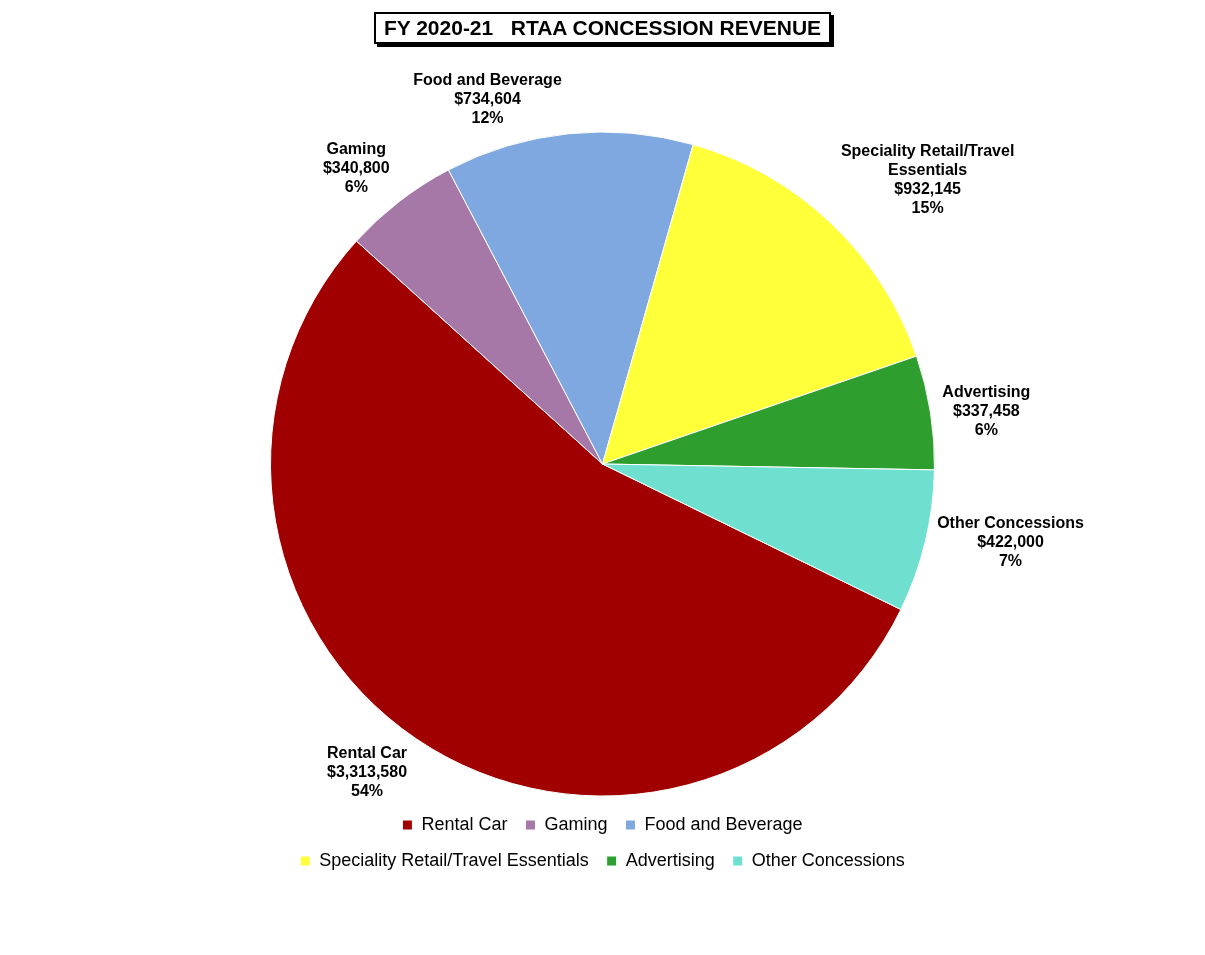  What do you see at coordinates (986, 391) in the screenshot?
I see `slice-label: Advertising` at bounding box center [986, 391].